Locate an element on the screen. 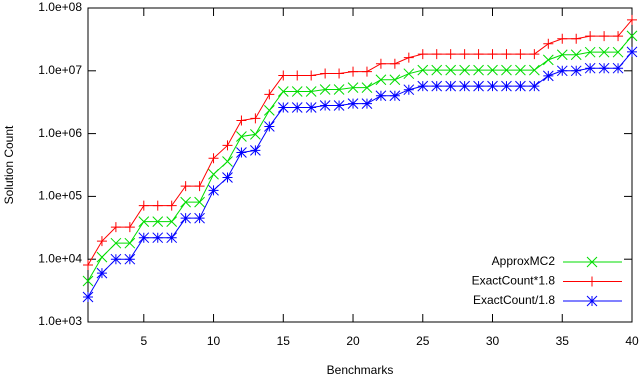 This screenshot has width=640, height=378. legend-label: ExactCount*1.8 is located at coordinates (514, 281).